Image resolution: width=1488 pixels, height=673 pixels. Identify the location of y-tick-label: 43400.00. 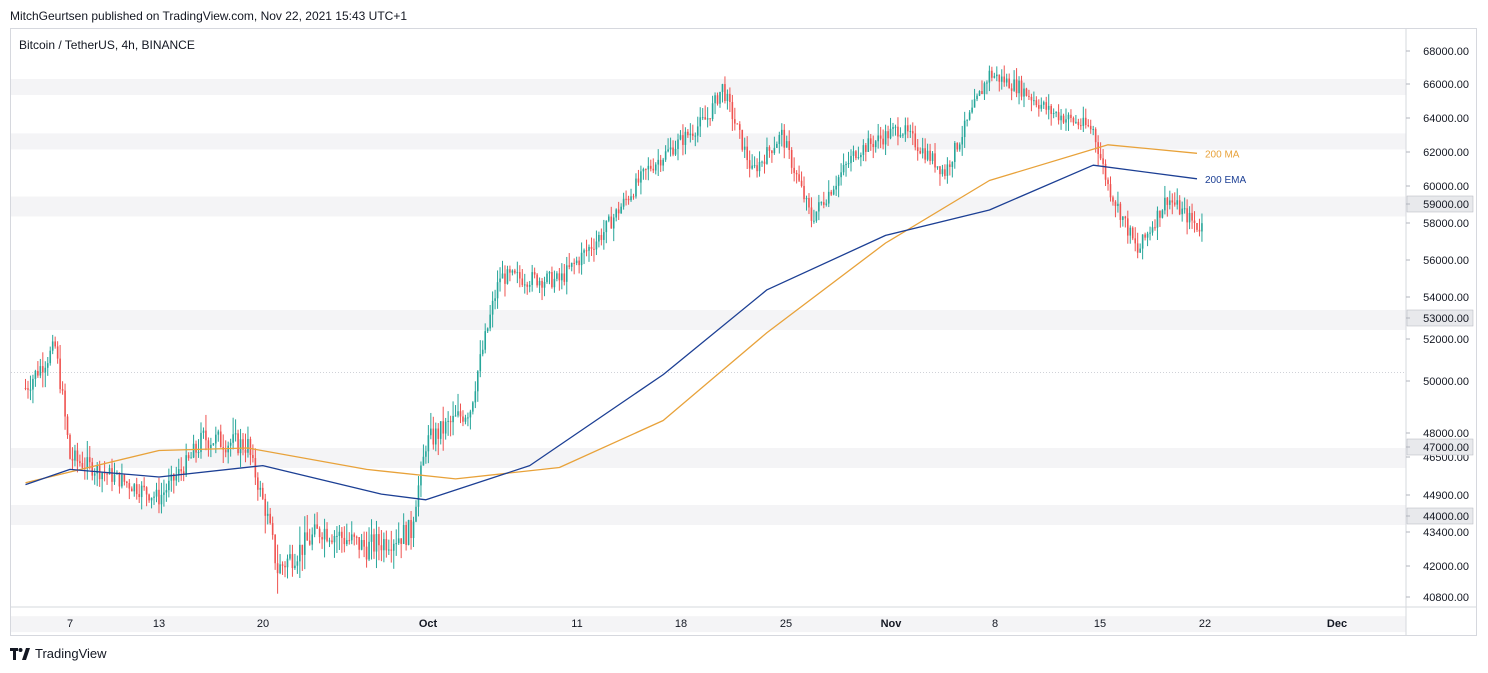
(1446, 533).